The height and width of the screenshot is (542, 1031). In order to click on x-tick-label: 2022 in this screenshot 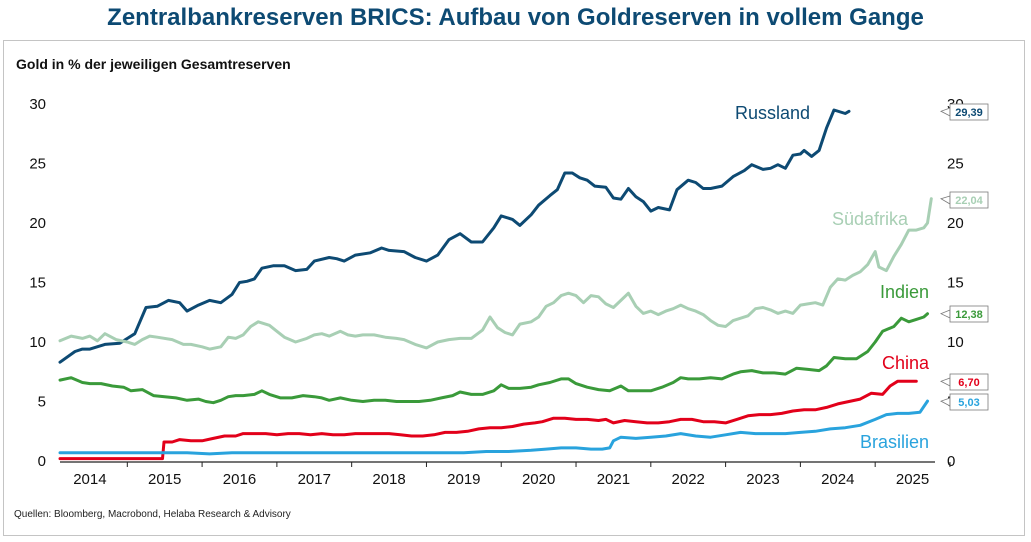, I will do `click(688, 479)`.